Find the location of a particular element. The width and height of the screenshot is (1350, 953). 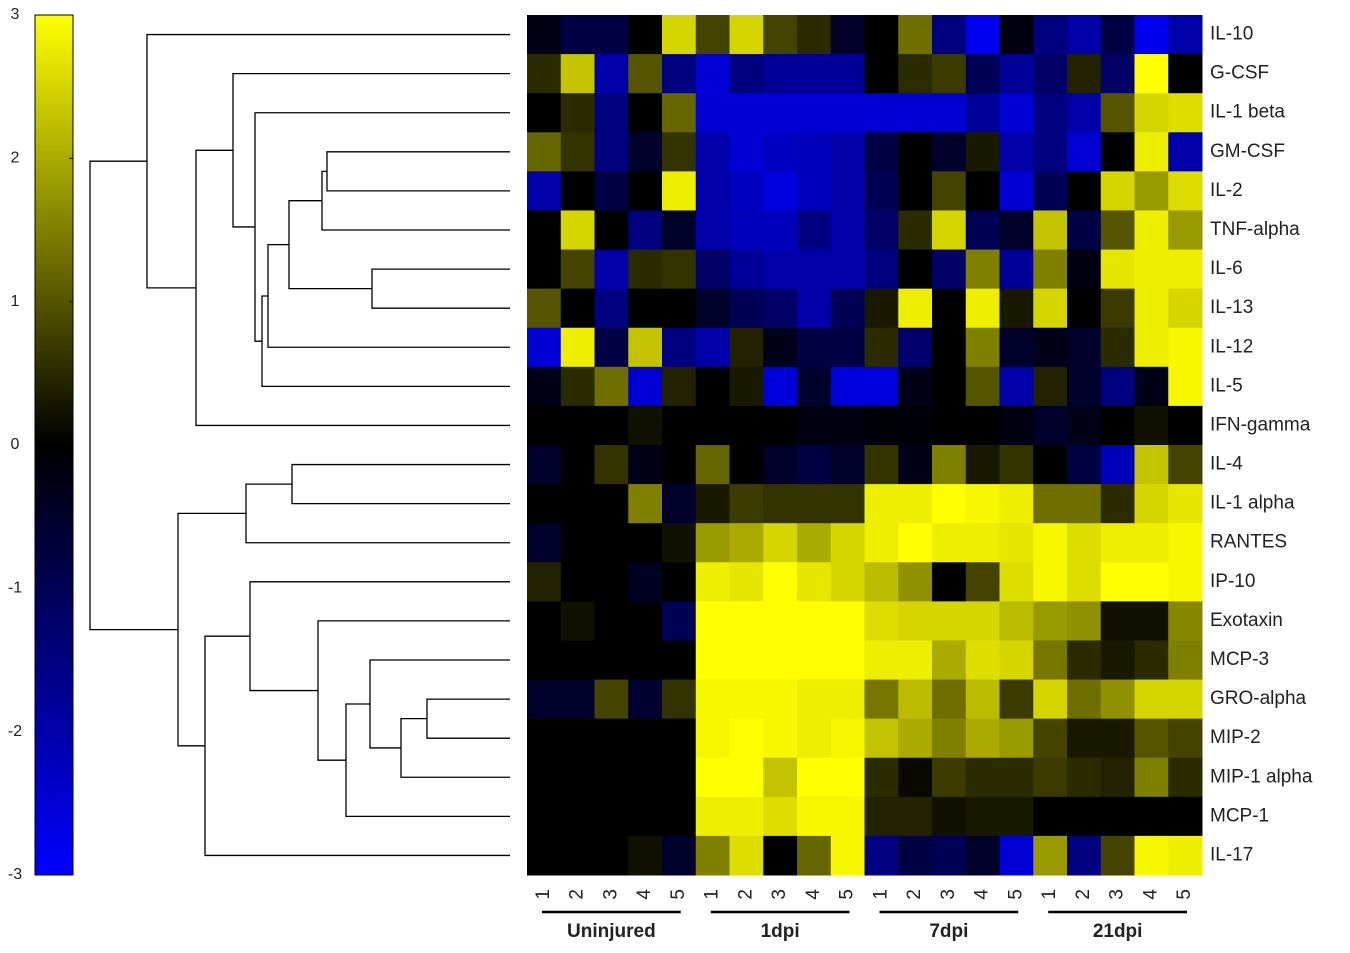

row-label: IL-5 is located at coordinates (1226, 385).